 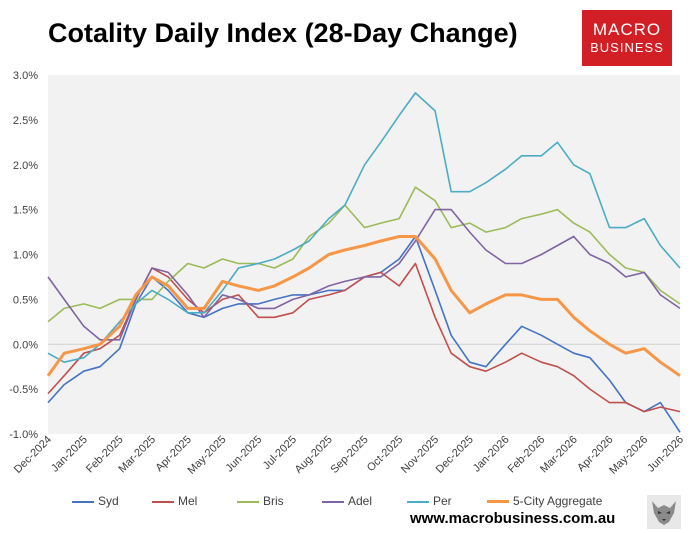 I want to click on legend-label: Per, so click(x=442, y=501).